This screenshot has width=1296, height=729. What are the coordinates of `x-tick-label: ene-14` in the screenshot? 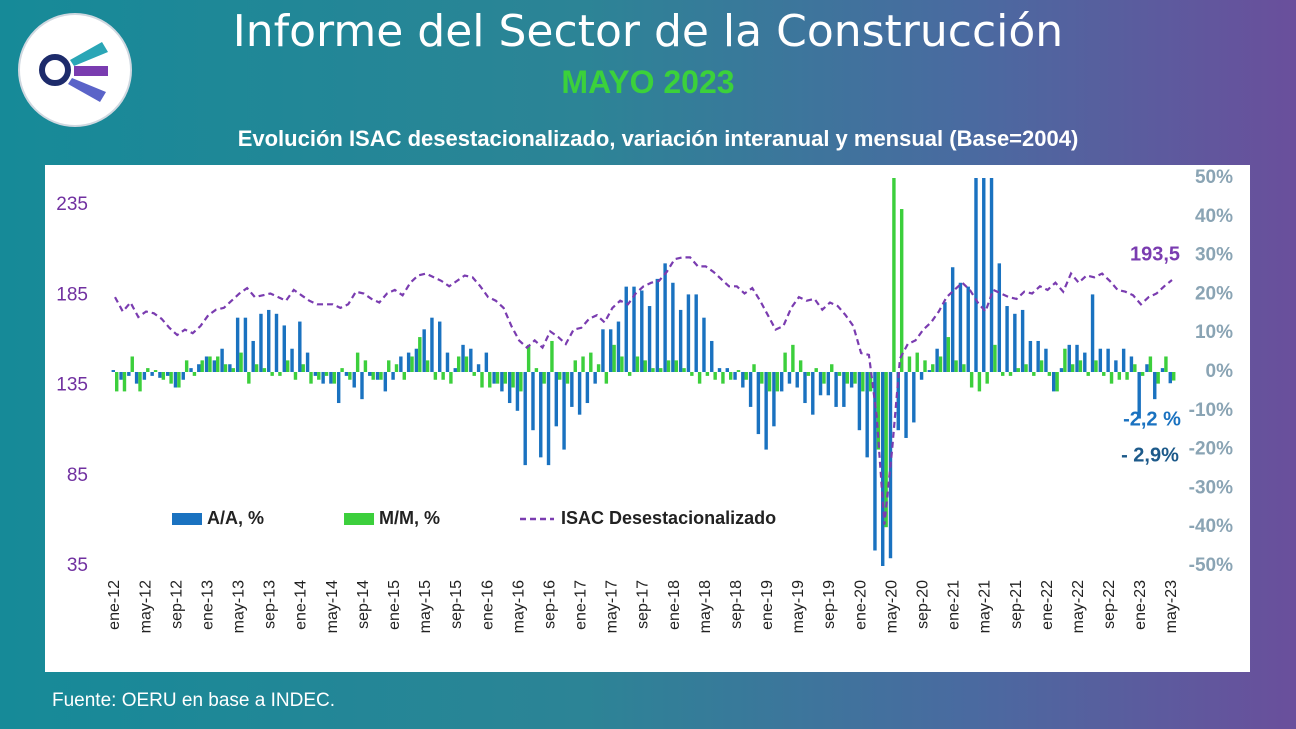 It's located at (301, 605).